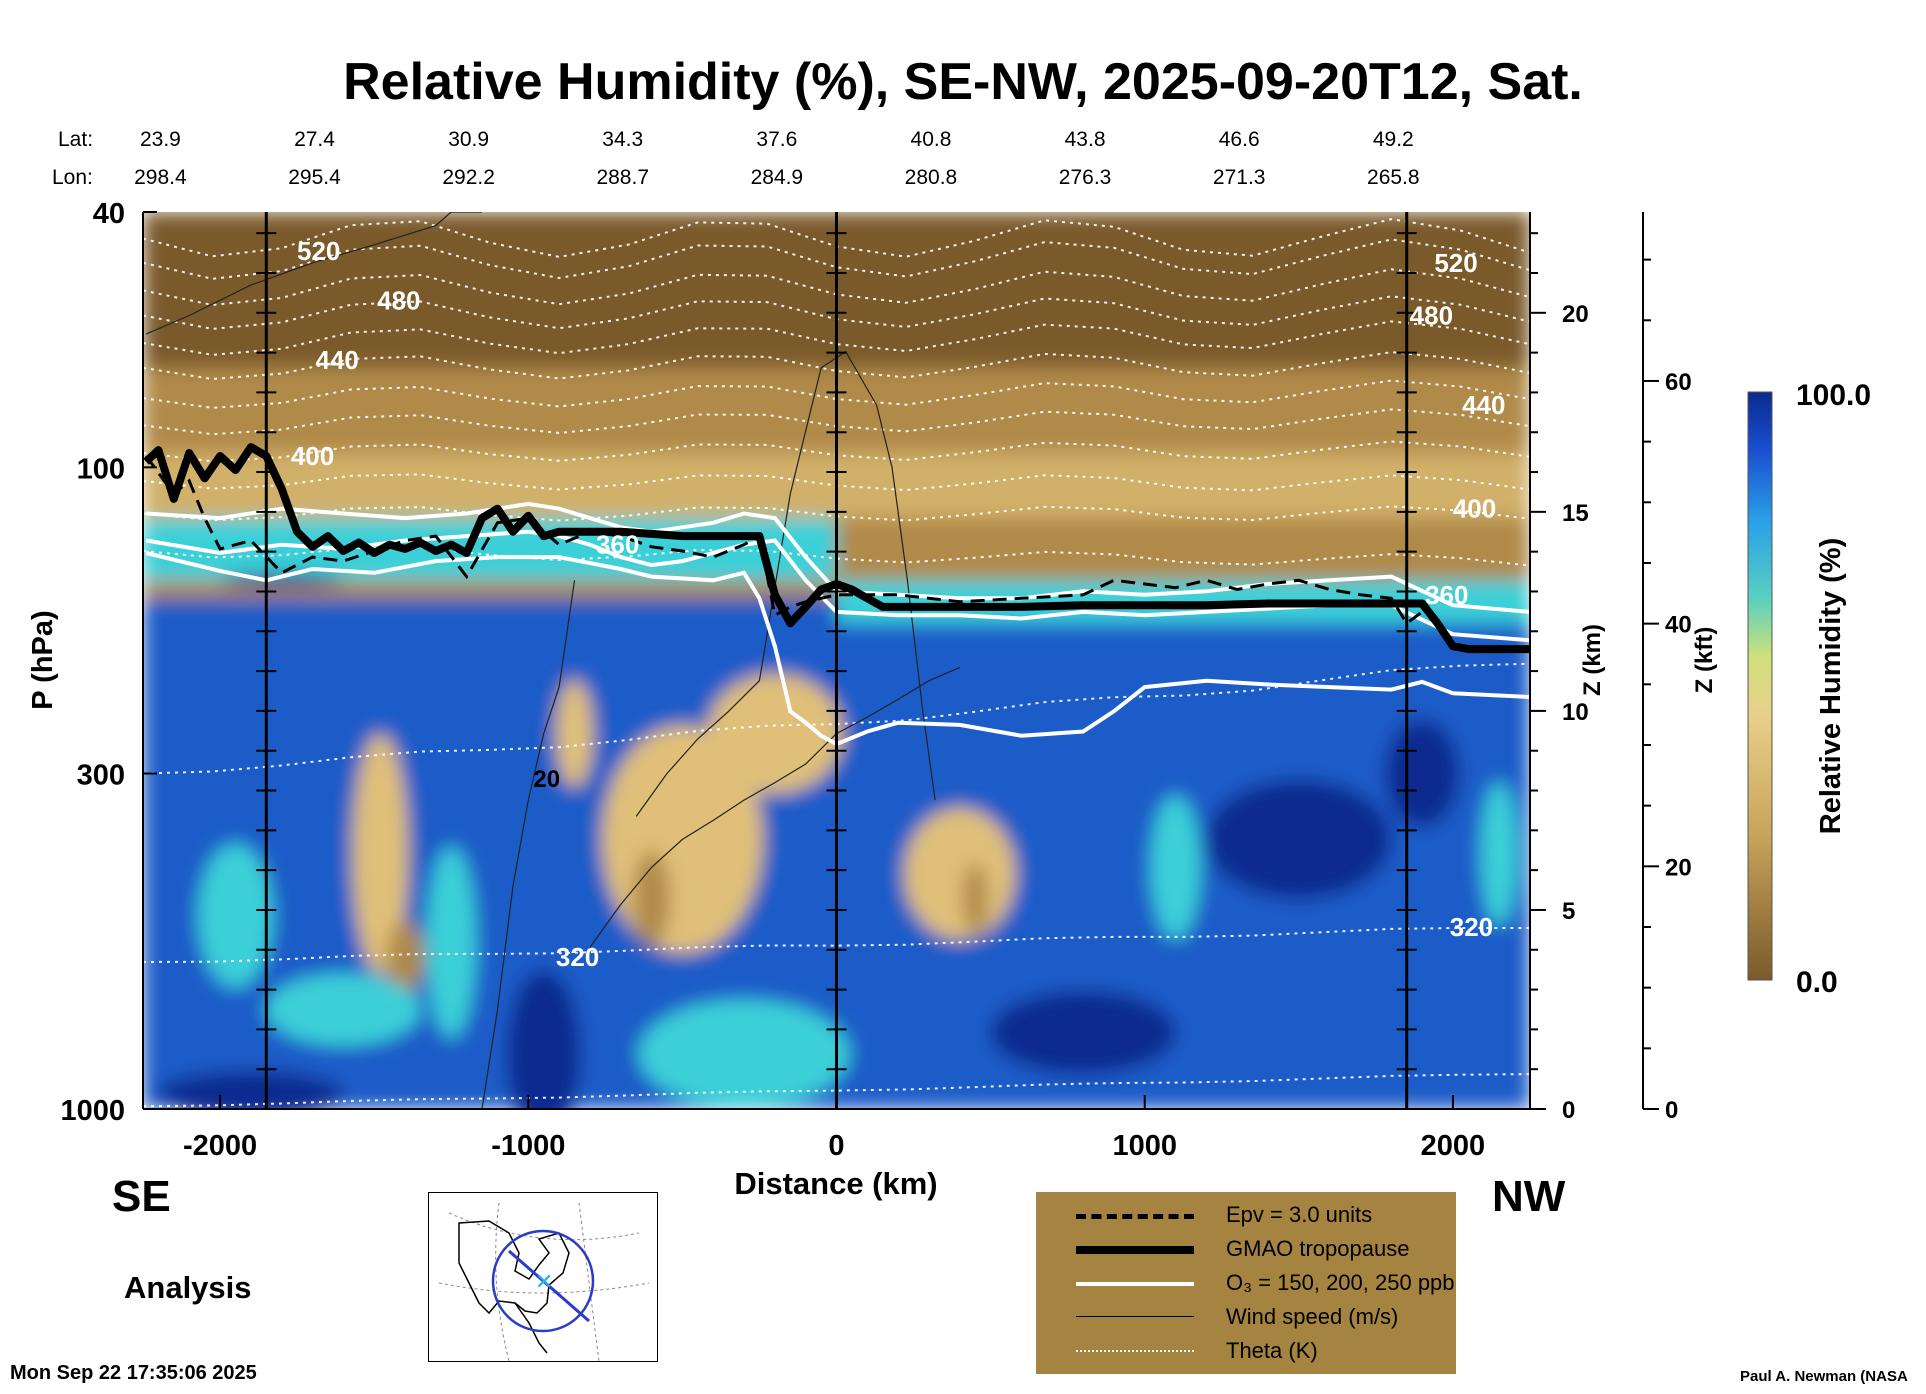 The height and width of the screenshot is (1394, 1926). I want to click on zkft-tick-label: 40, so click(1678, 625).